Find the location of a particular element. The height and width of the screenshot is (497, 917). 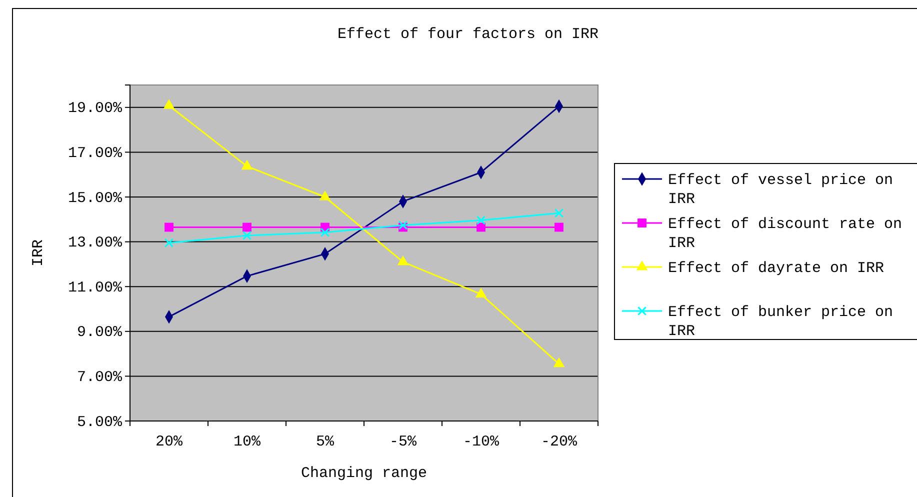

x-tick-label: 10% is located at coordinates (247, 442).